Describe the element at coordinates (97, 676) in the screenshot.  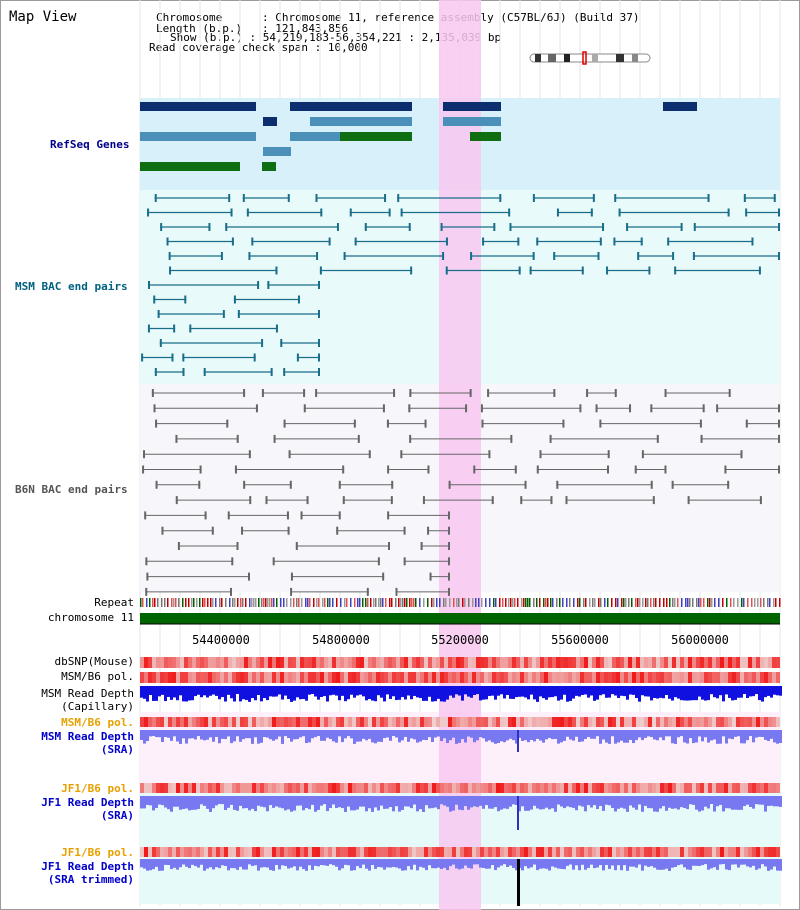
I see `track-label-msm-b6-pol: MSM/B6 pol.` at that location.